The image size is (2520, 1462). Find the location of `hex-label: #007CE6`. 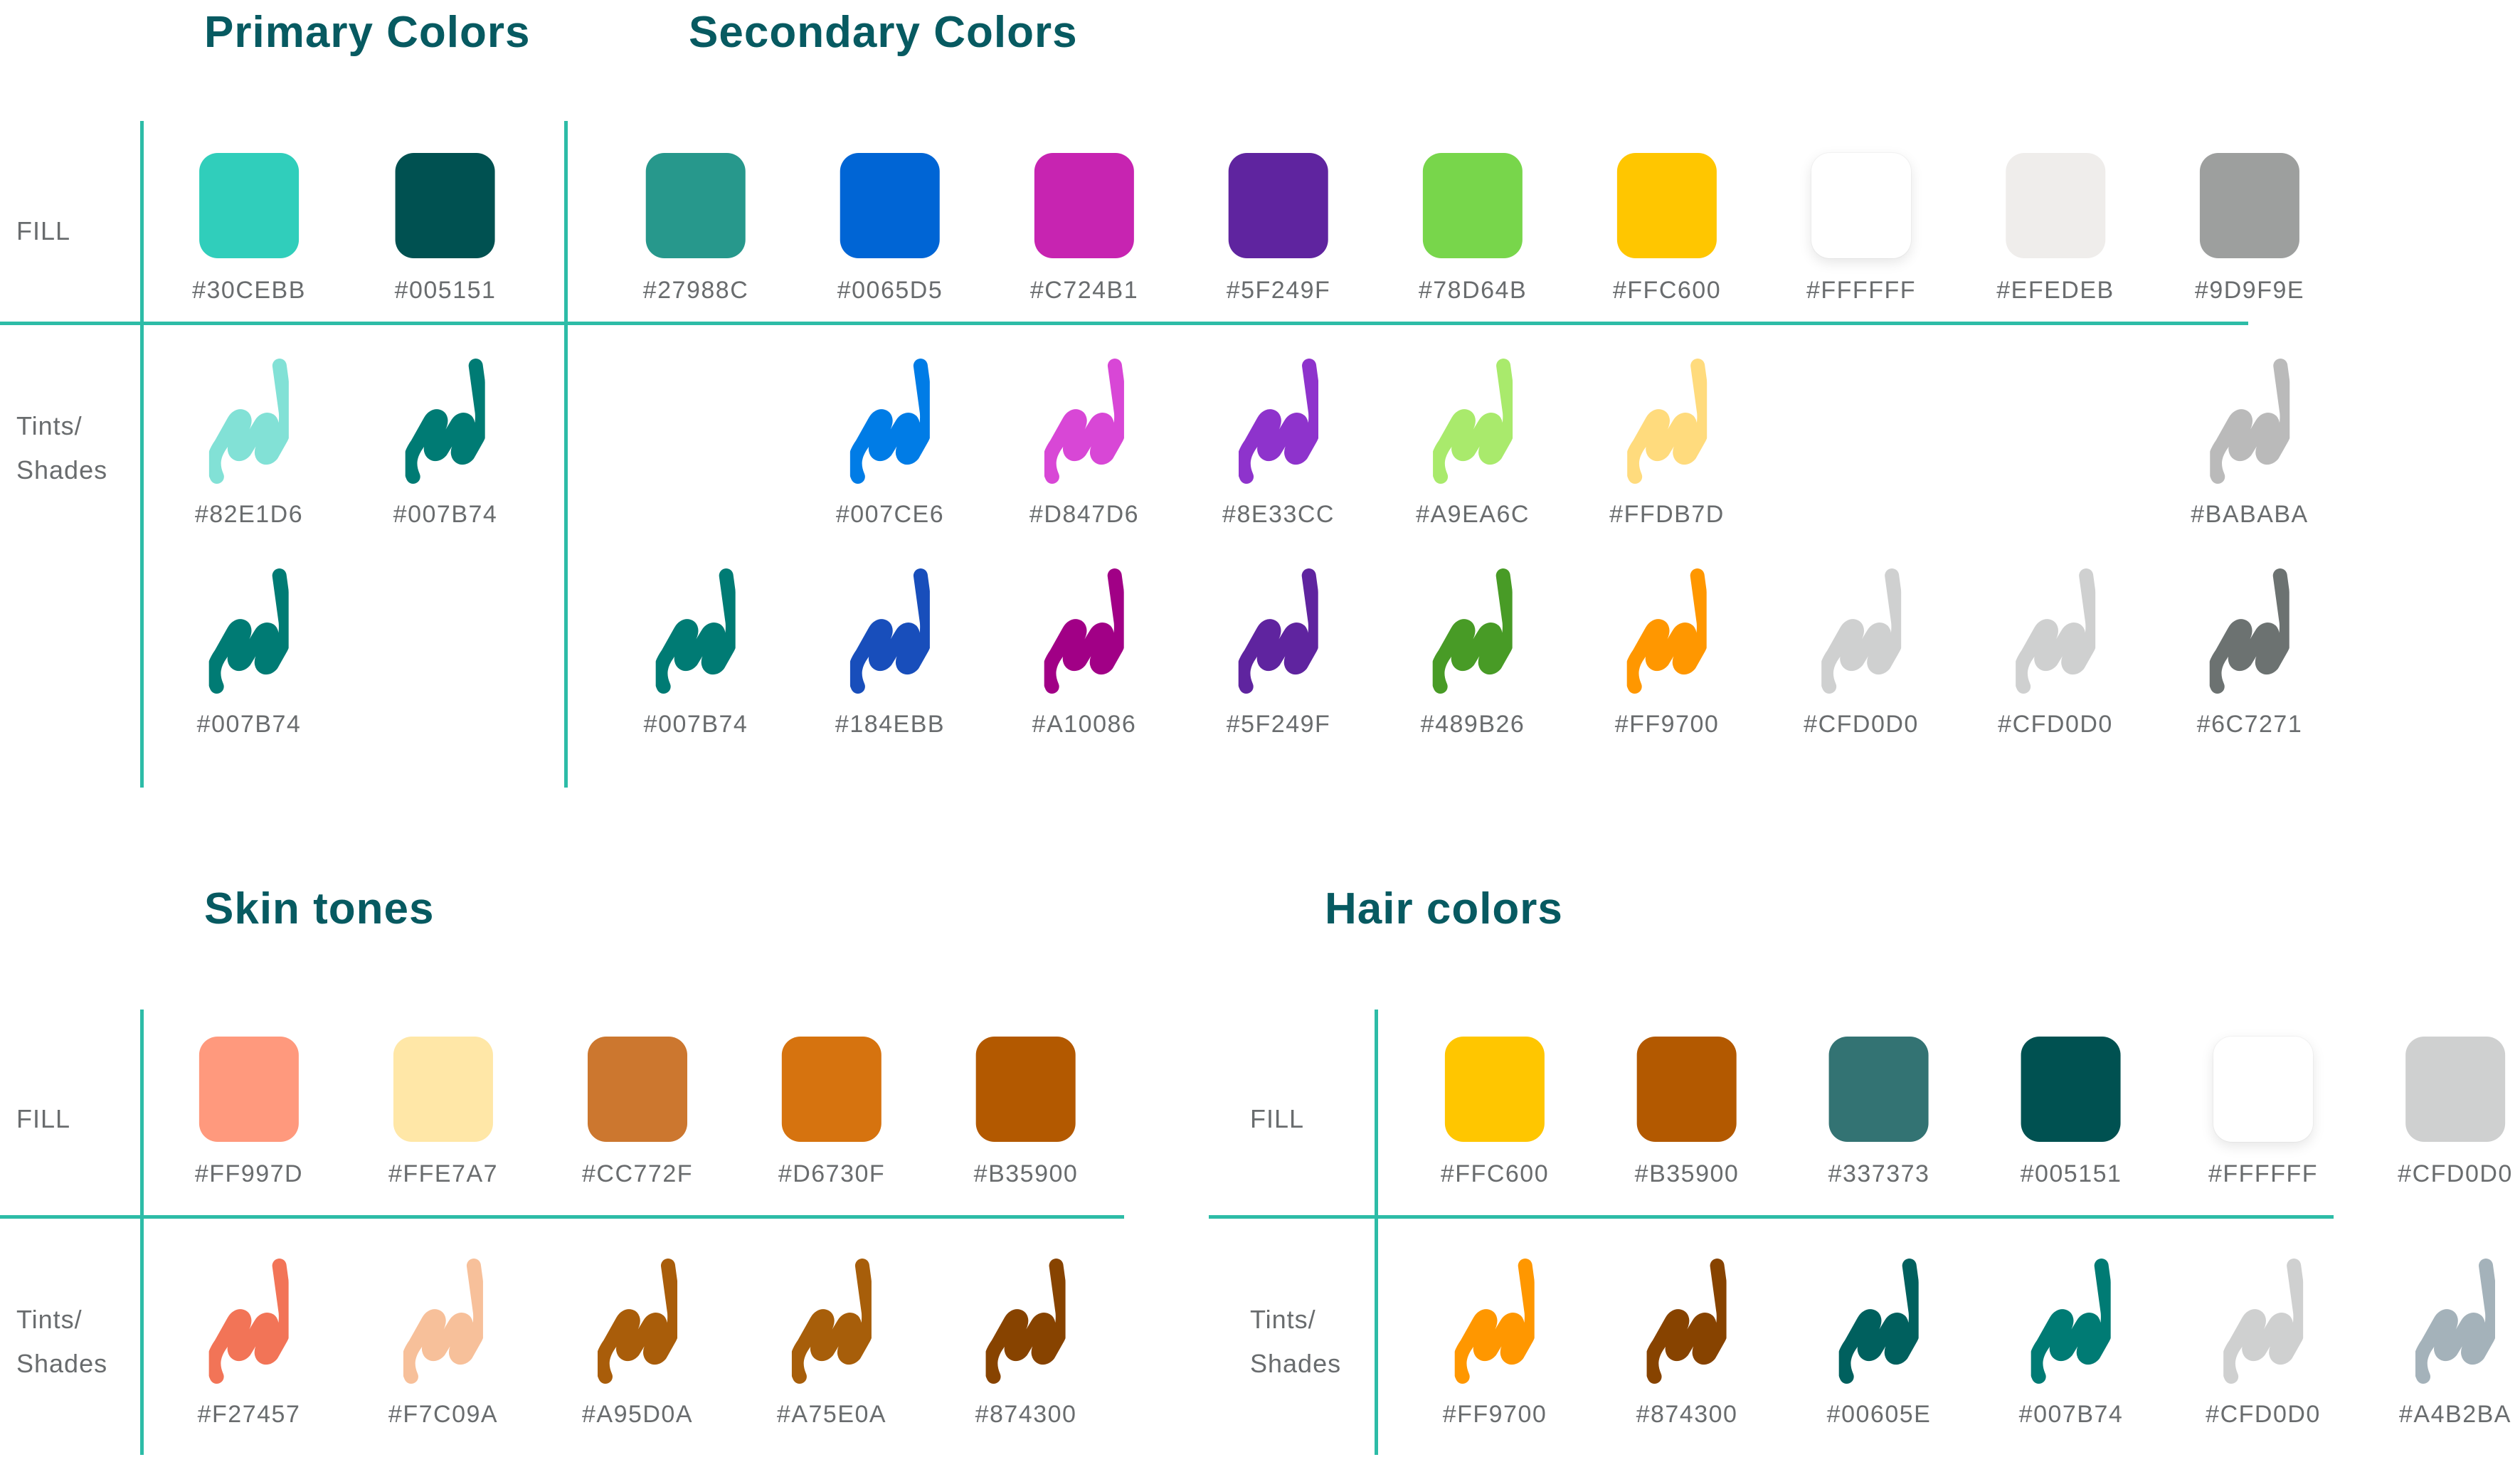

hex-label: #007CE6 is located at coordinates (890, 514).